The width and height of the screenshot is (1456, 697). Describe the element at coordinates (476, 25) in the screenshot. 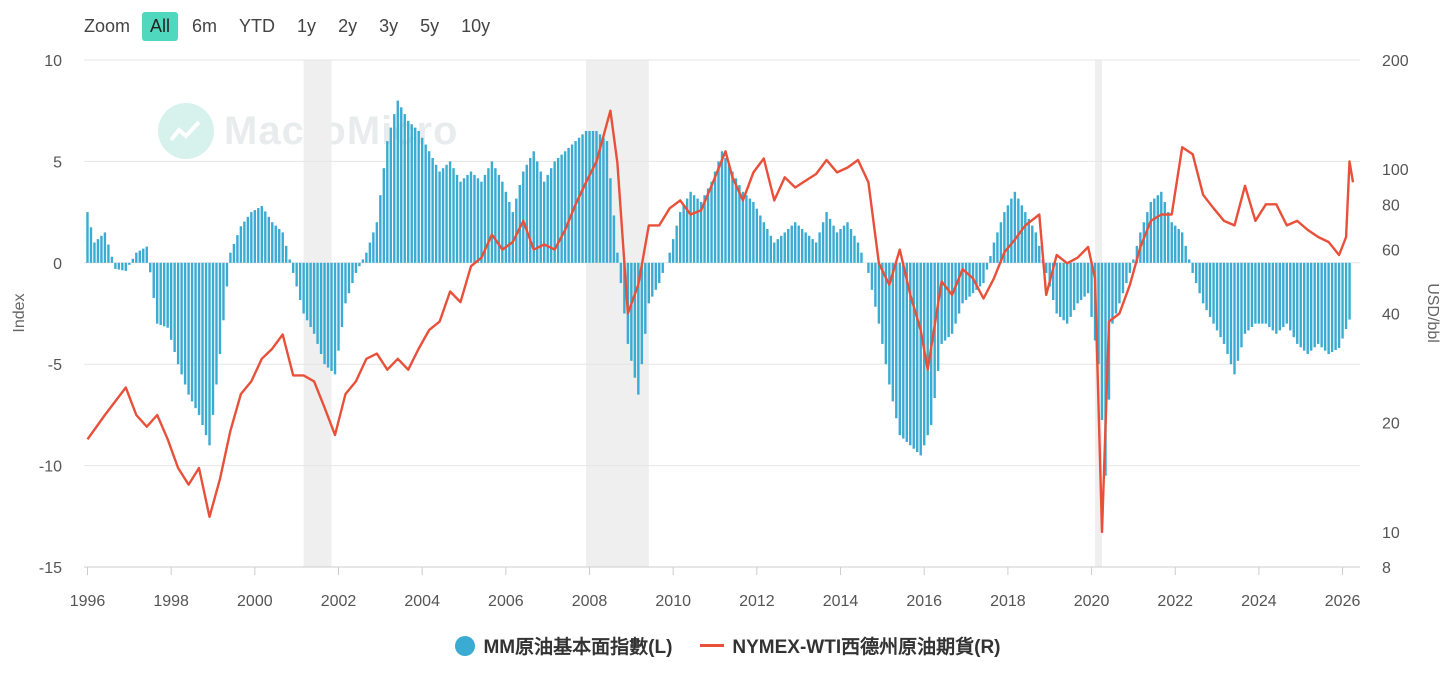

I see `zoom-10y-button: 10y` at that location.